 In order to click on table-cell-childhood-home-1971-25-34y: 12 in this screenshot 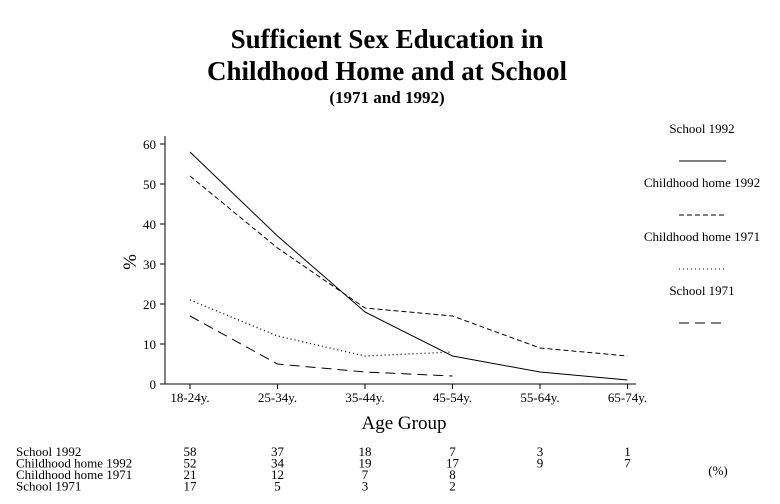, I will do `click(277, 474)`.